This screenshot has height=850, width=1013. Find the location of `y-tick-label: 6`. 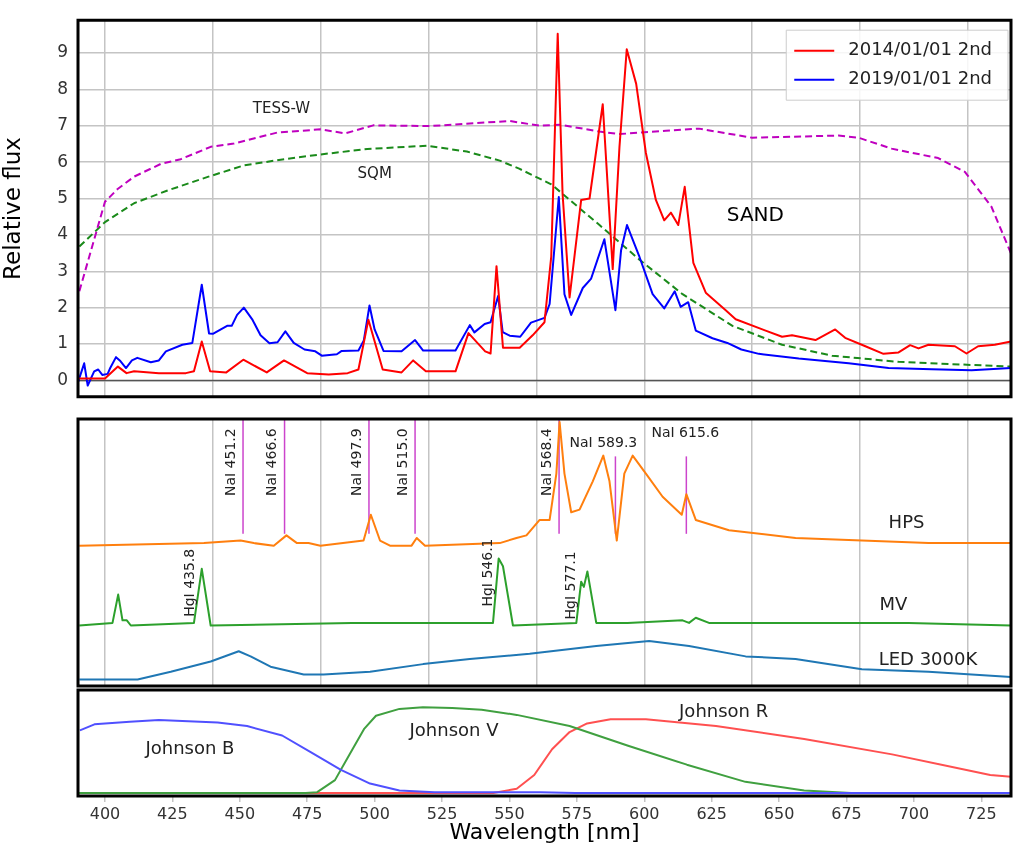

y-tick-label: 6 is located at coordinates (62, 160).